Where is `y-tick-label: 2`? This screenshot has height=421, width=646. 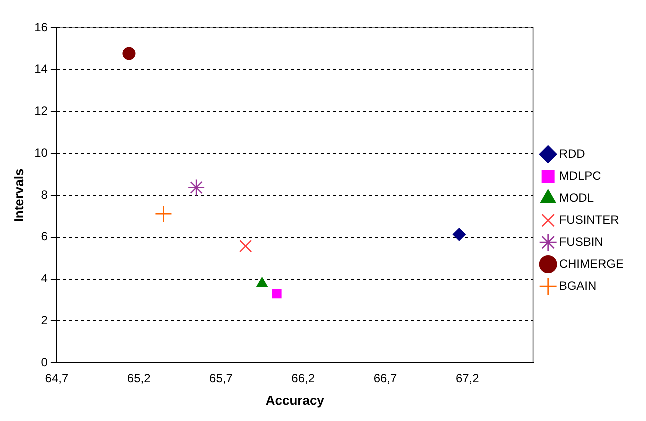
y-tick-label: 2 is located at coordinates (44, 320).